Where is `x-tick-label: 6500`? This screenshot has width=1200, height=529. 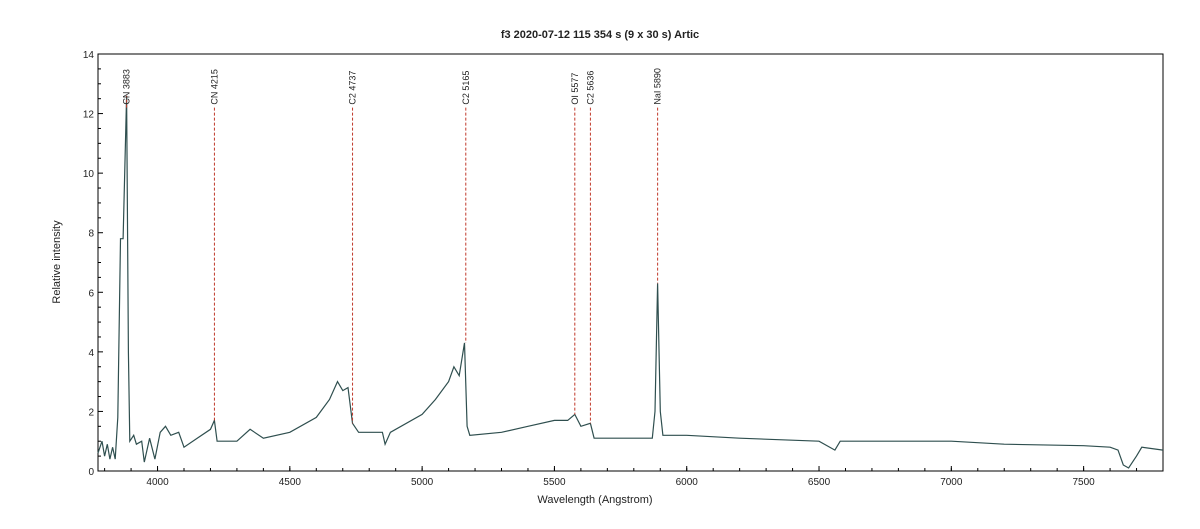 x-tick-label: 6500 is located at coordinates (819, 482).